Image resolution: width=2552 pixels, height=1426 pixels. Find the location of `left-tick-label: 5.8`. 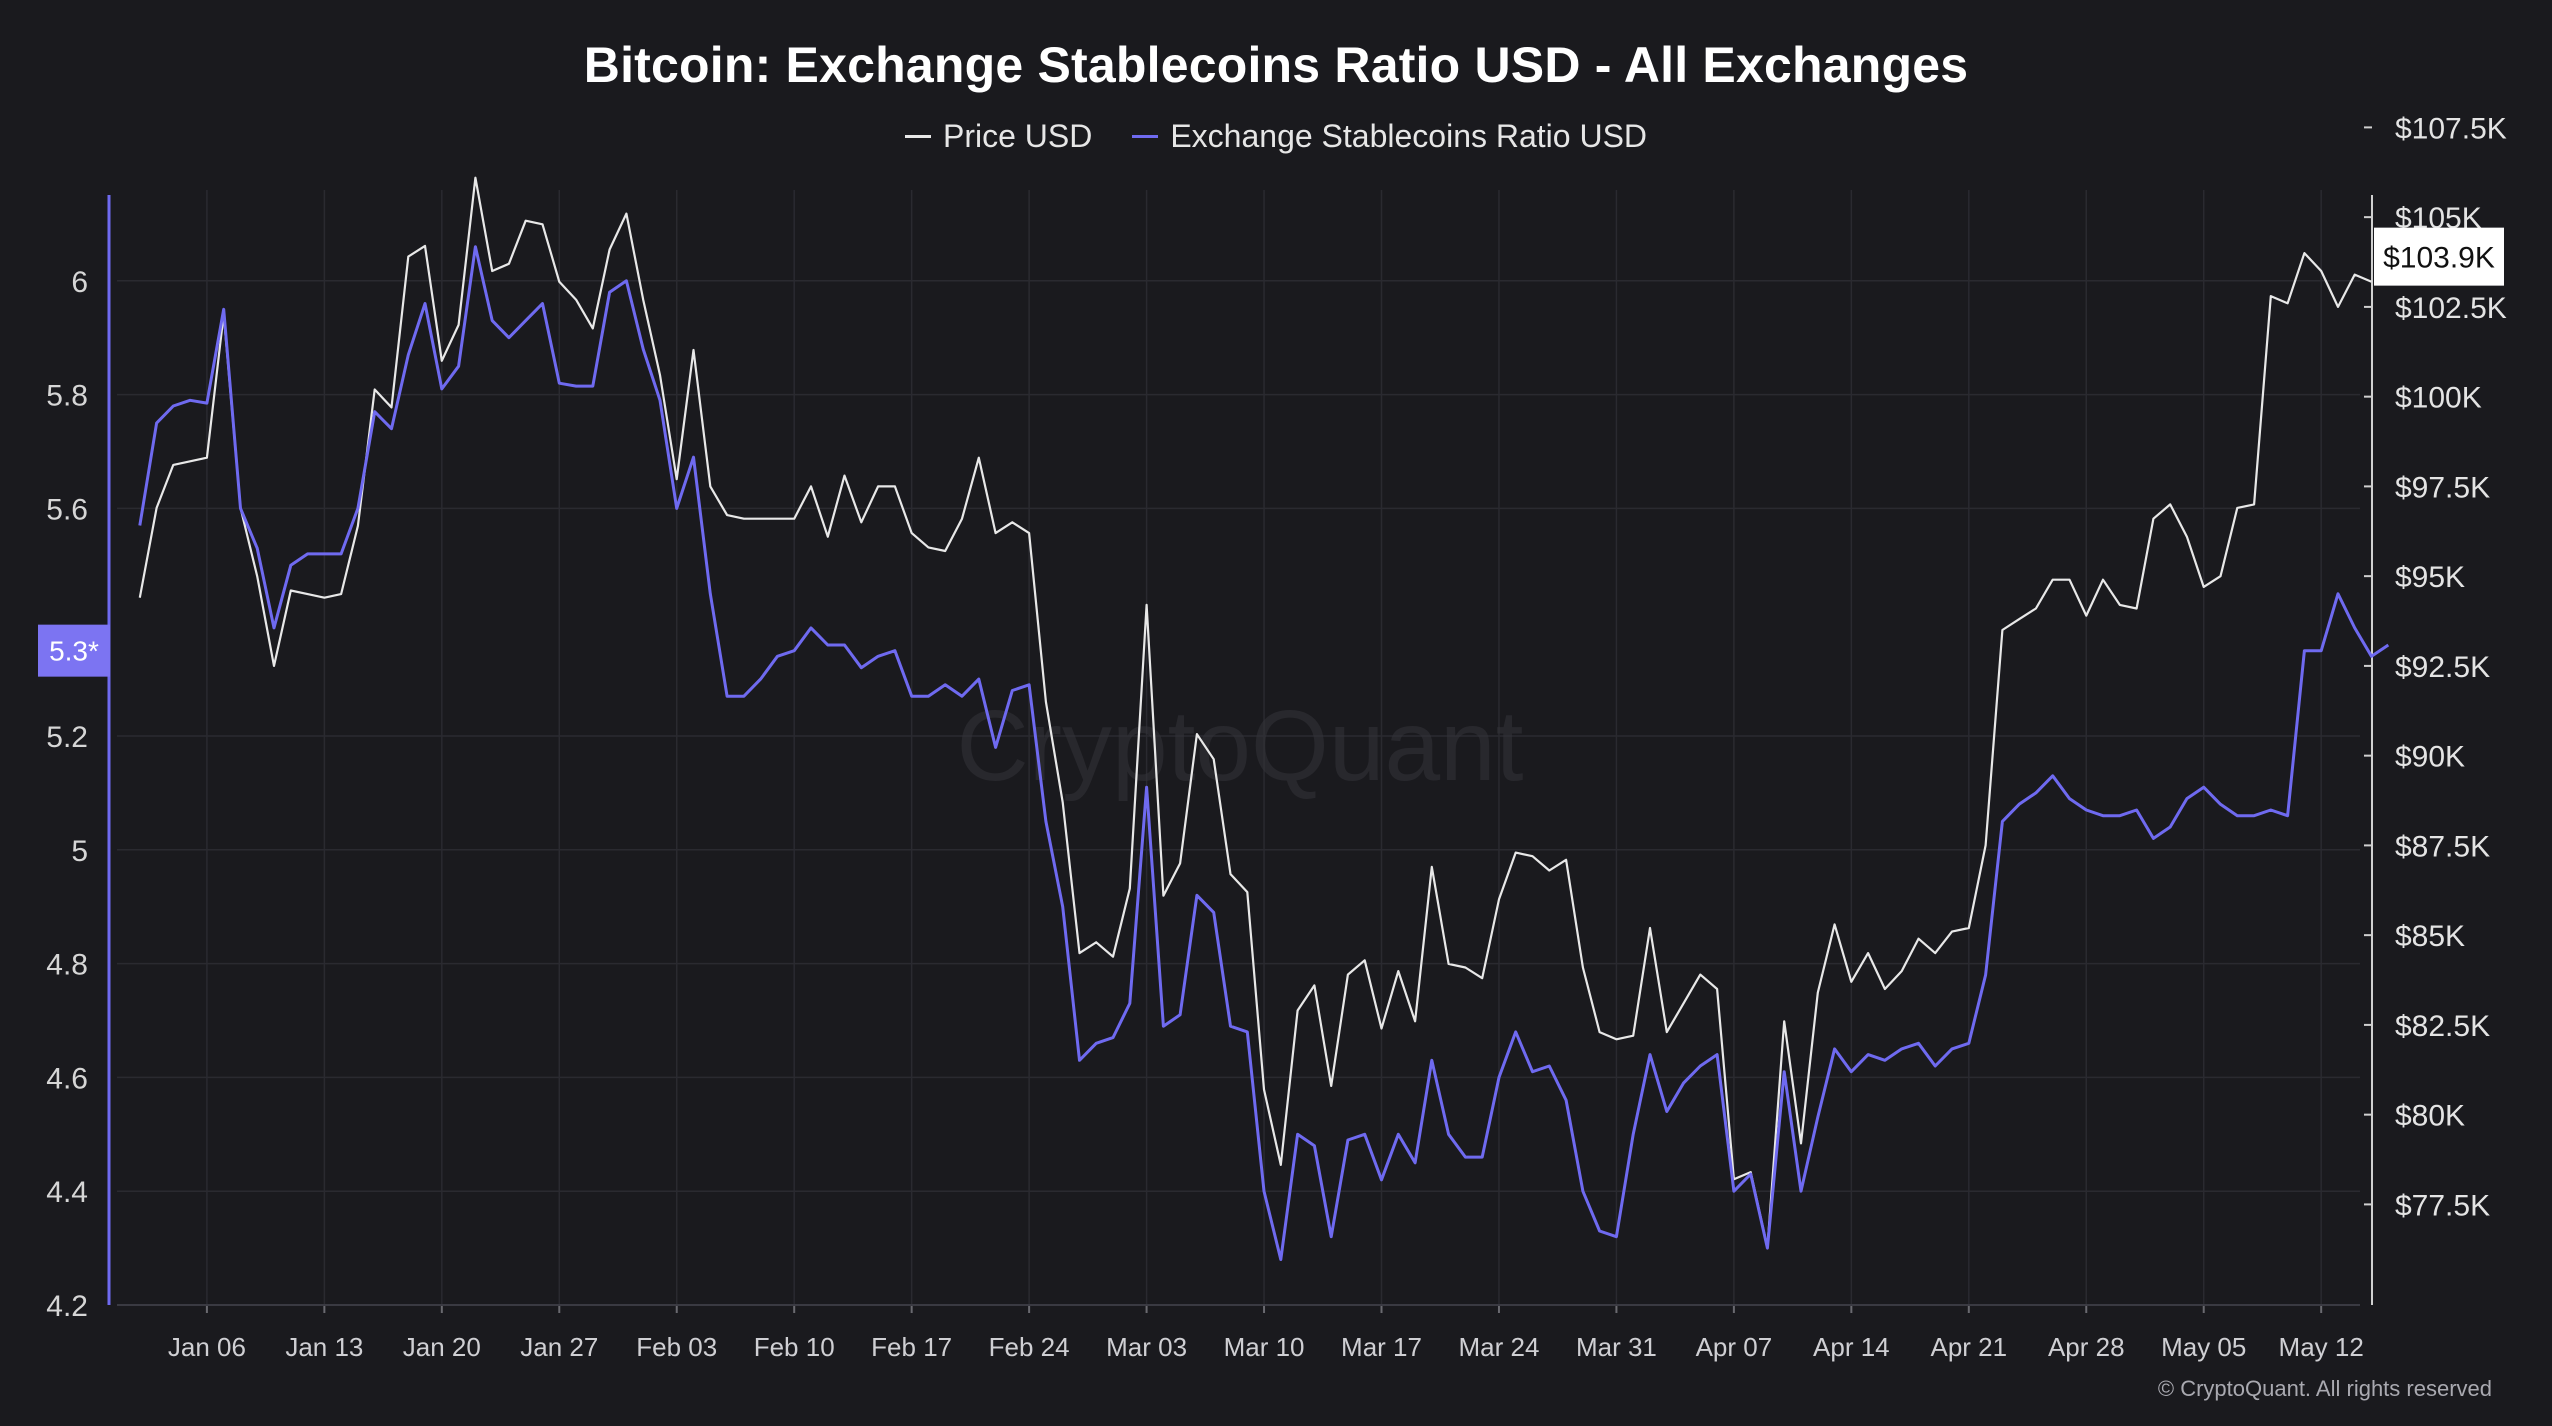

left-tick-label: 5.8 is located at coordinates (67, 396).